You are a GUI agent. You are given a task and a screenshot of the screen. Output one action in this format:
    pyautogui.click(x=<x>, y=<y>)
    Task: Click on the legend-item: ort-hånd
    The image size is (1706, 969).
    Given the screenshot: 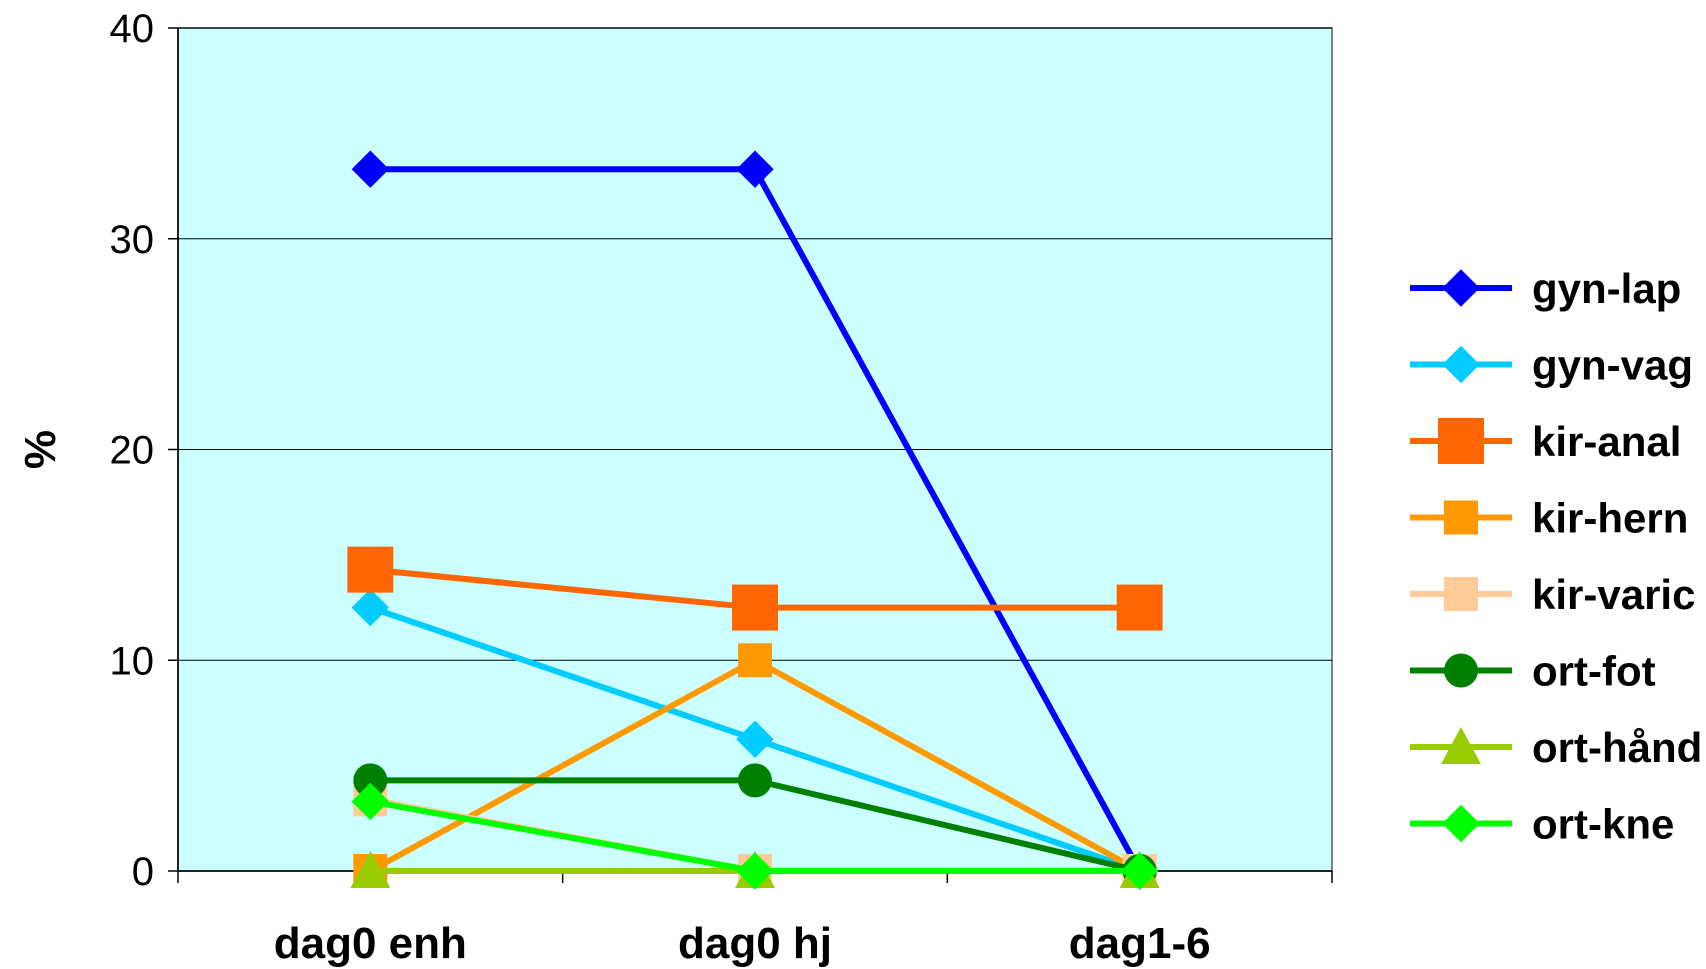 What is the action you would take?
    pyautogui.click(x=1556, y=747)
    